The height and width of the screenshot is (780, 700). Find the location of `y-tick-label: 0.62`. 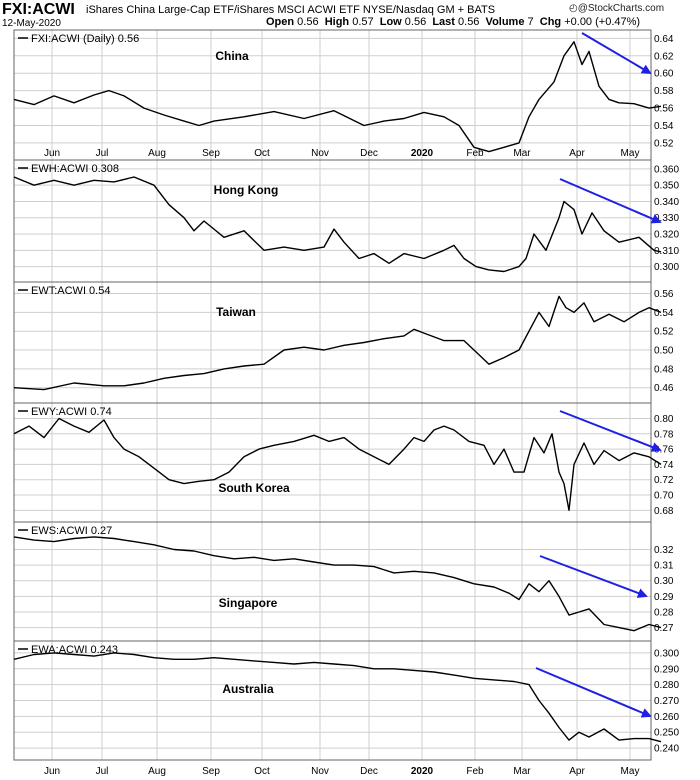

y-tick-label: 0.62 is located at coordinates (664, 56).